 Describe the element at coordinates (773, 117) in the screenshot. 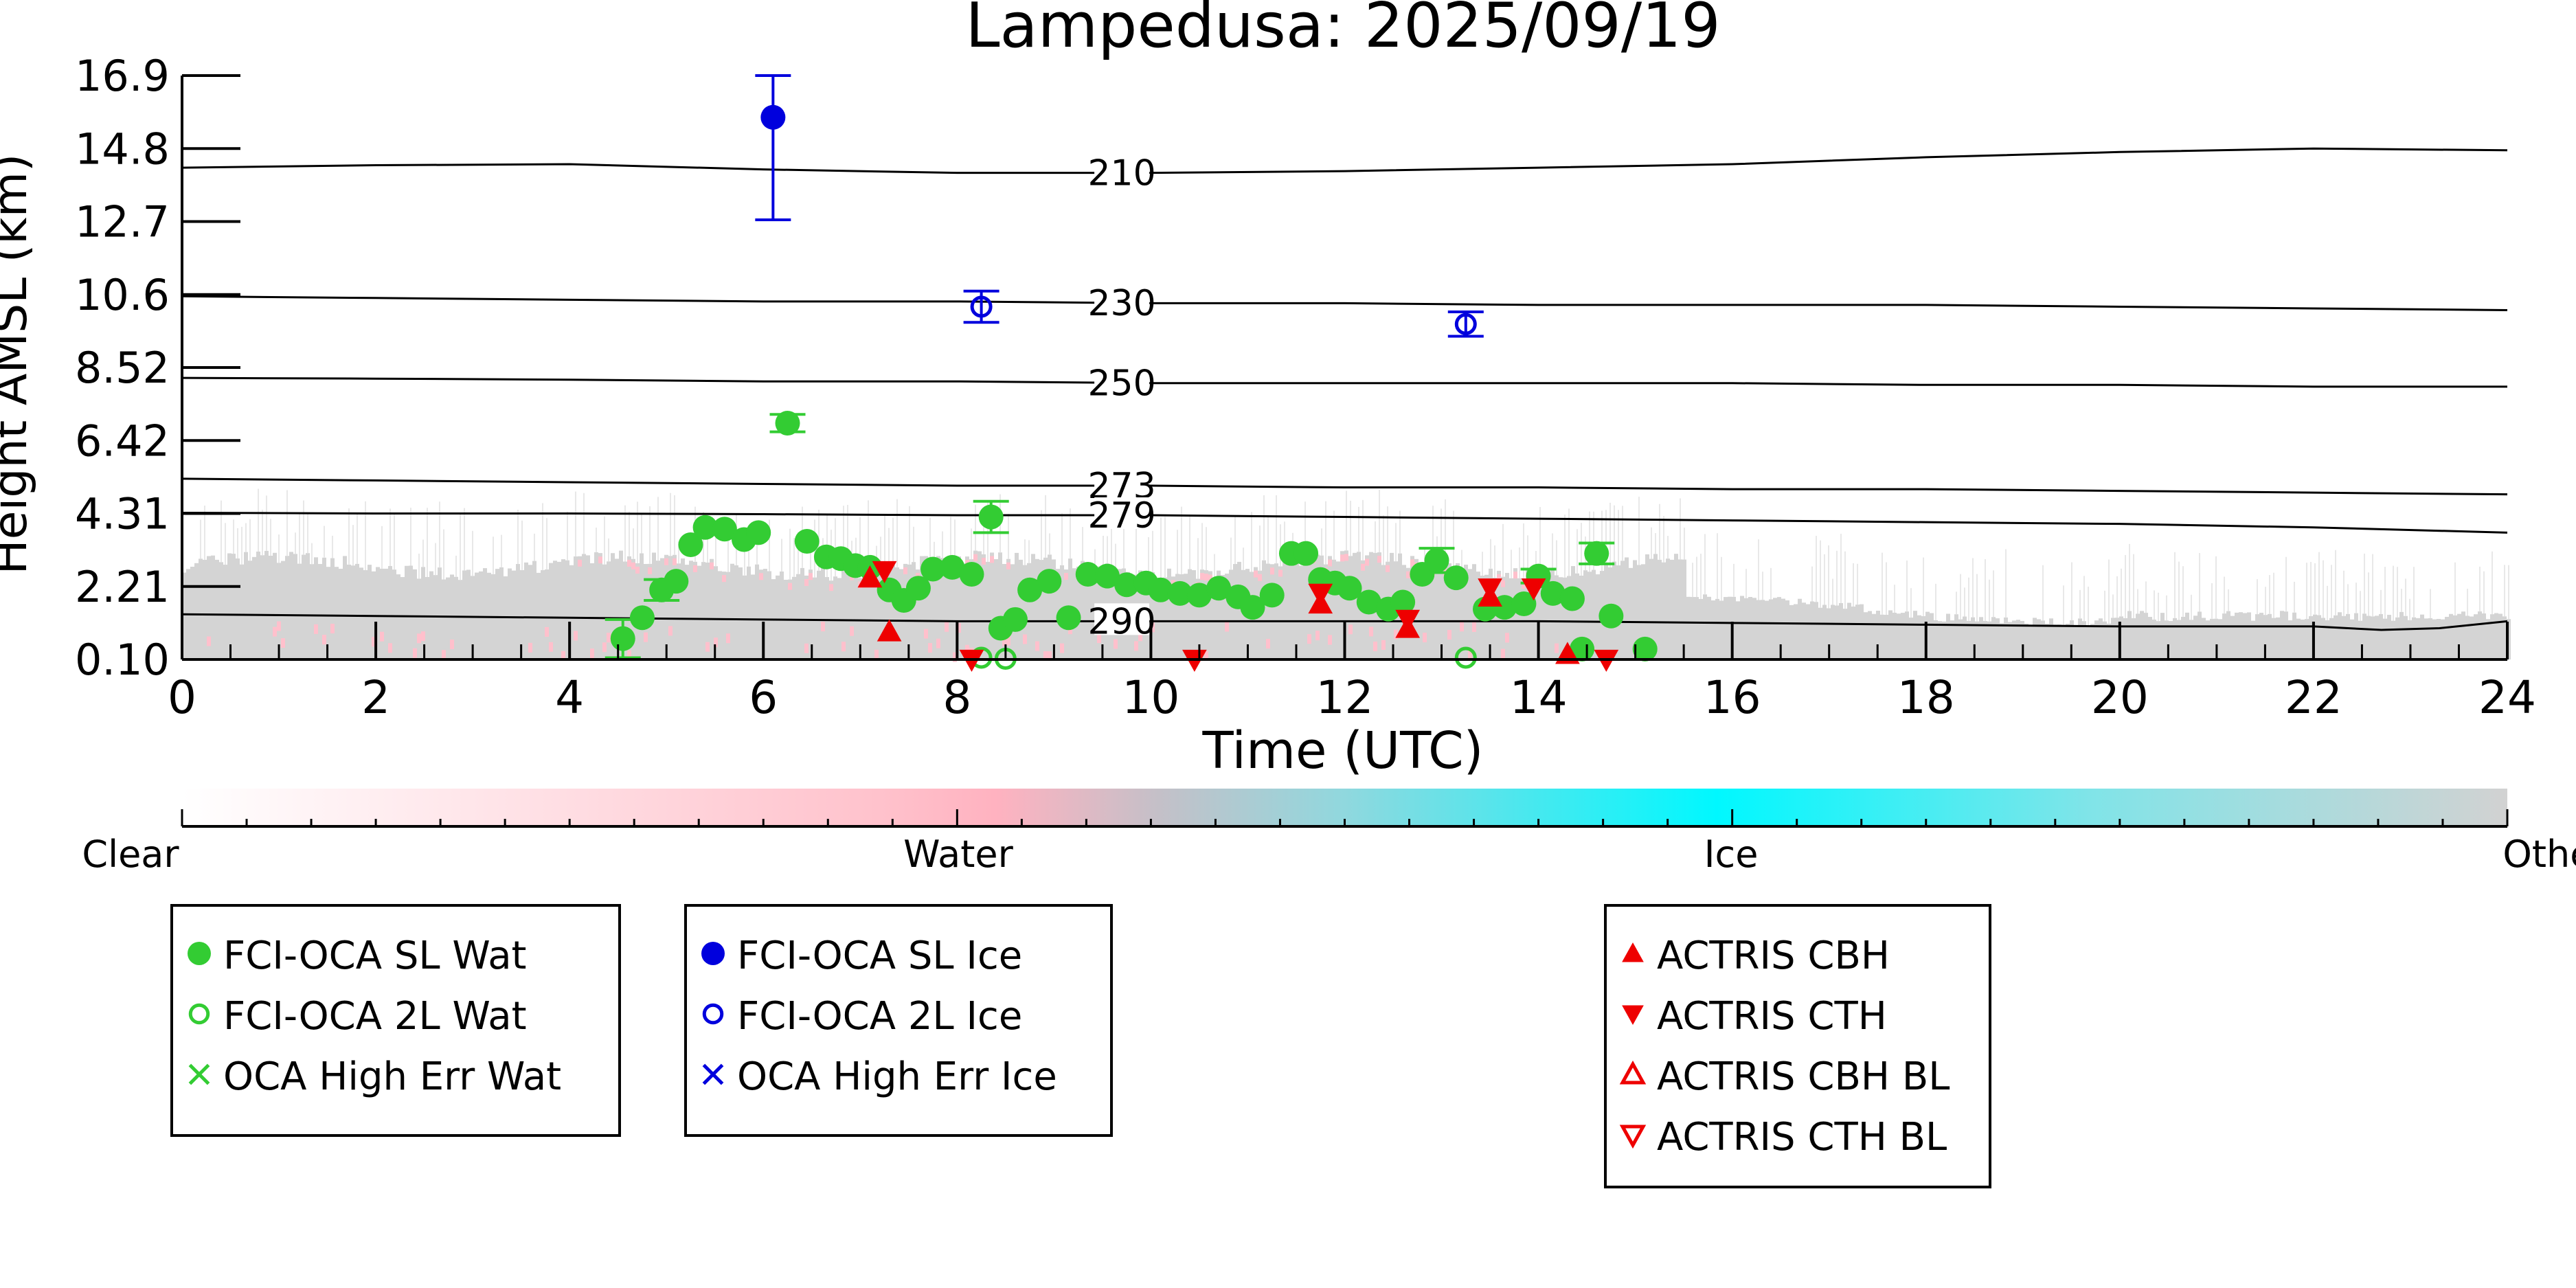

I see `fci-oca-sl-ice-point` at that location.